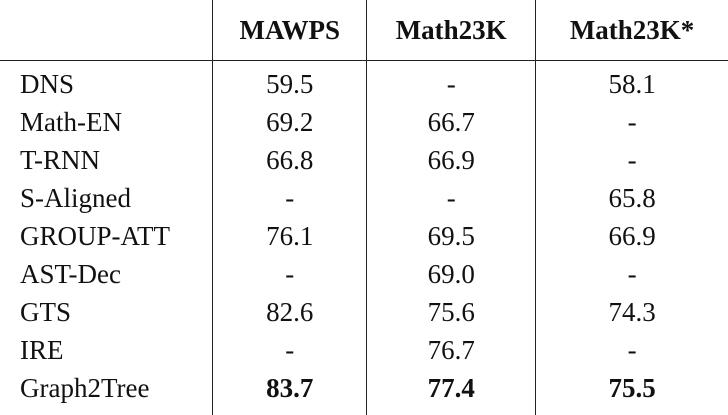 The height and width of the screenshot is (415, 728). I want to click on model-name-cell: Math-EN, so click(71, 122).